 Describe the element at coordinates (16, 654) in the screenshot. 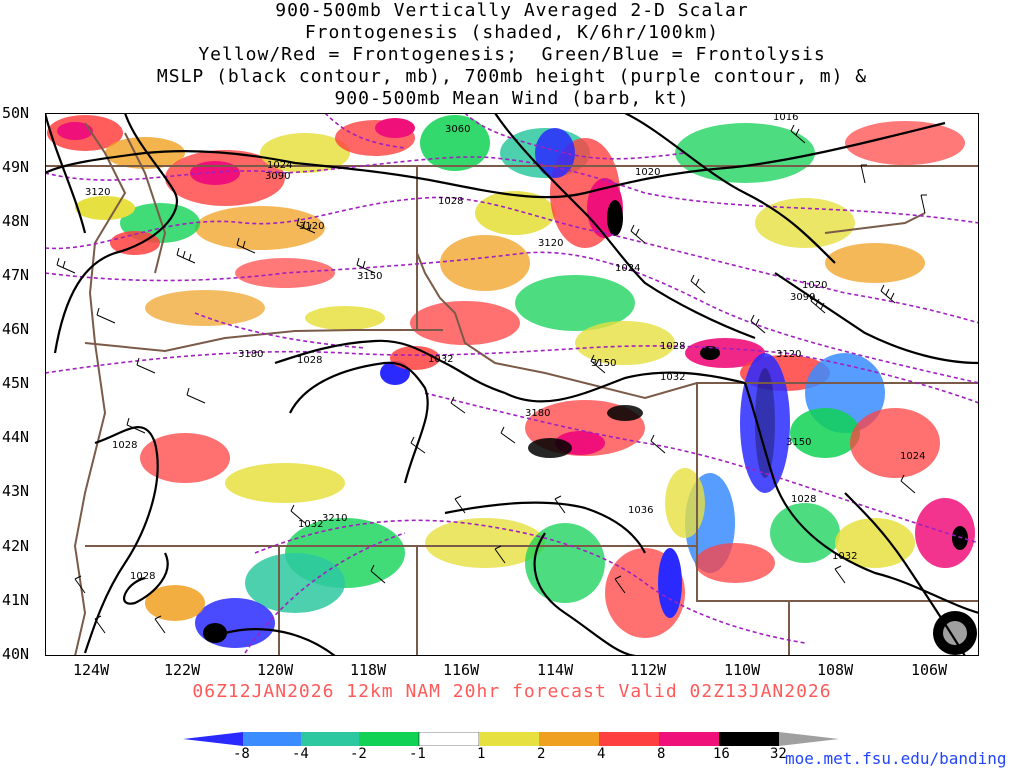

I see `lat-label-40n: 40N` at that location.